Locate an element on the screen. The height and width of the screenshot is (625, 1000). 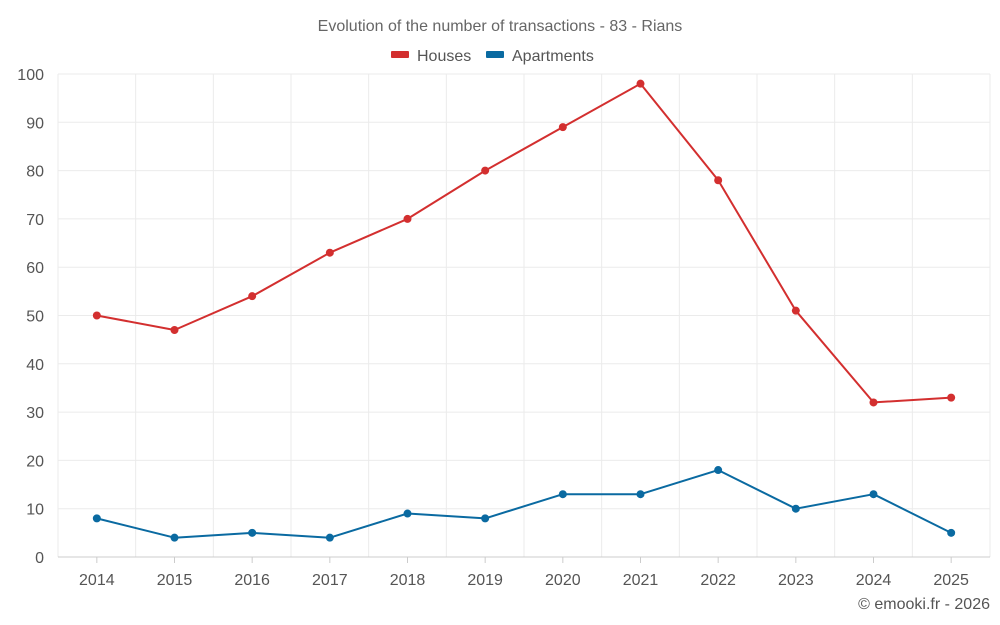
x-tick-label-2018: 2018 is located at coordinates (408, 580).